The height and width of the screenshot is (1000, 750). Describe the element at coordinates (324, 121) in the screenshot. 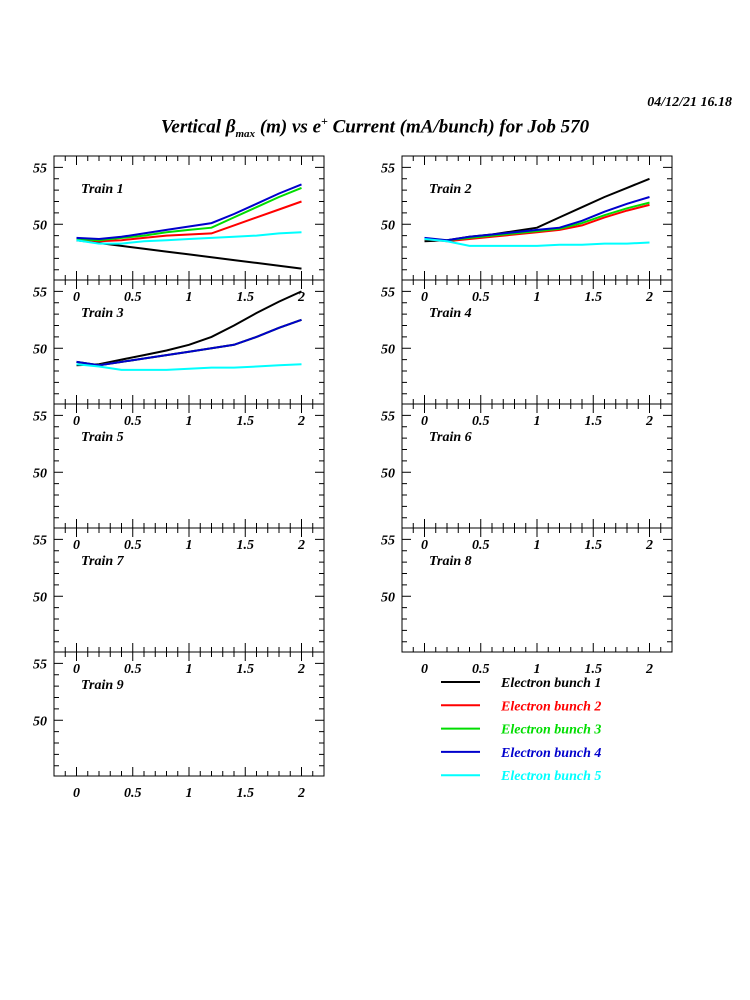

I see `title-sup: +` at that location.